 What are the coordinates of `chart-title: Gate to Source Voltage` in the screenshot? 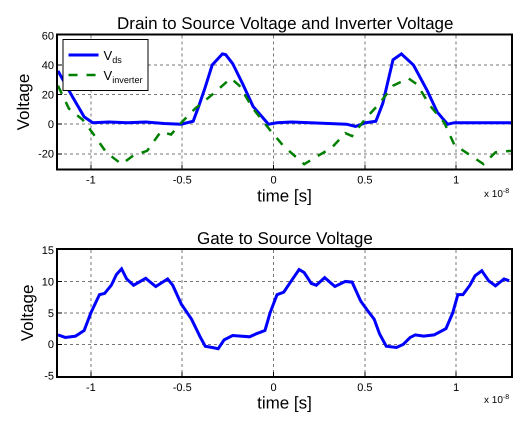 It's located at (285, 238).